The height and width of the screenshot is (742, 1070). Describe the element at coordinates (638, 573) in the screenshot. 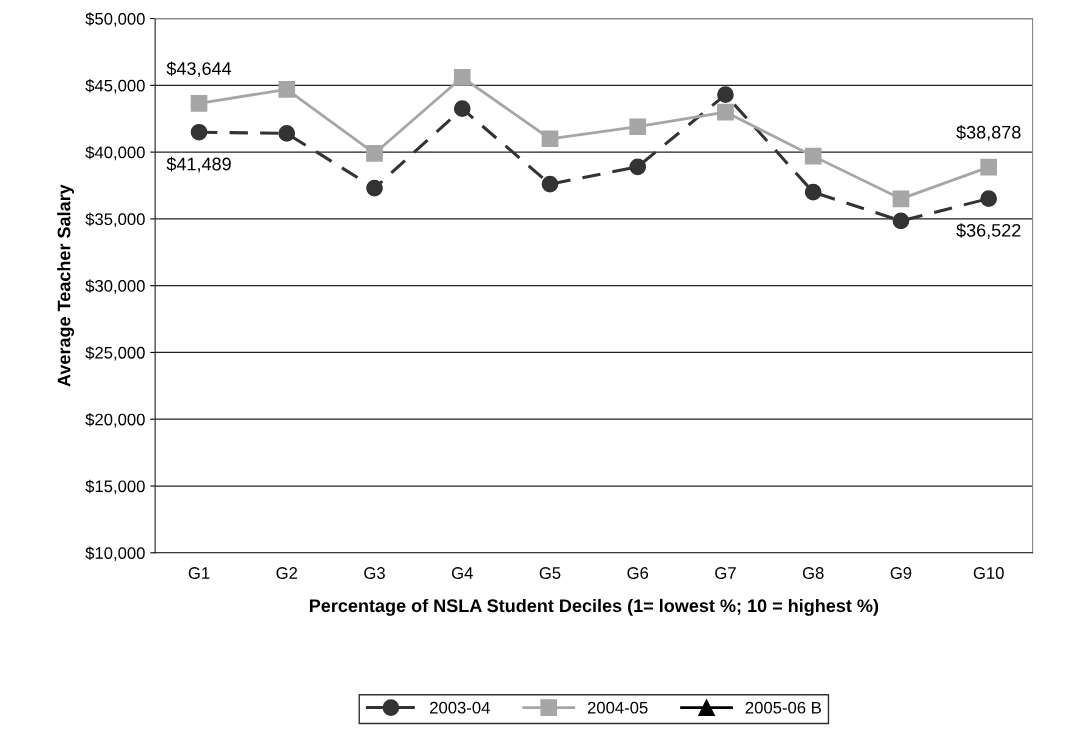

I see `x-tick-label: G6` at that location.